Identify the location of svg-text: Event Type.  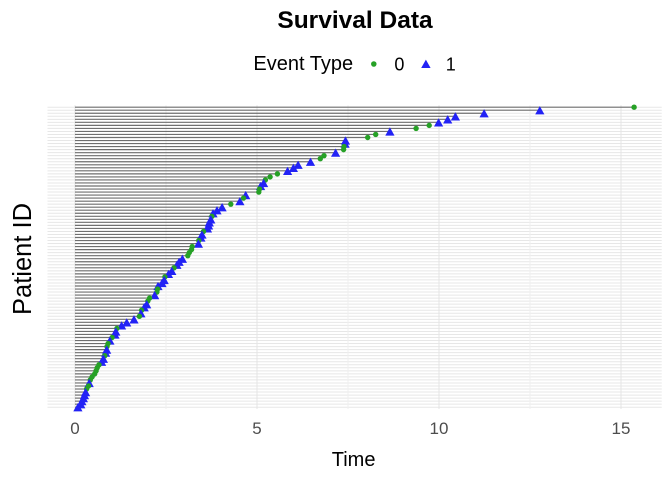
(303, 64).